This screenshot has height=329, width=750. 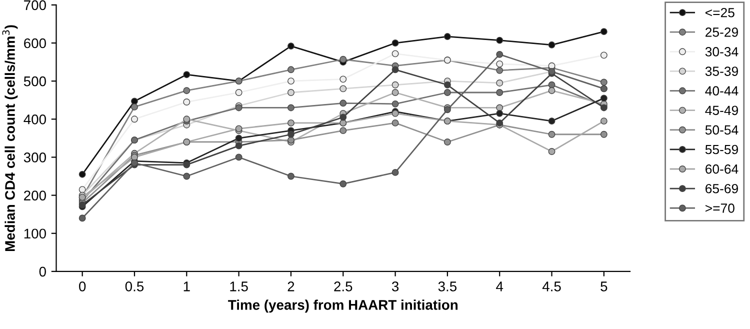 I want to click on legend-label: 45-49, so click(x=721, y=111).